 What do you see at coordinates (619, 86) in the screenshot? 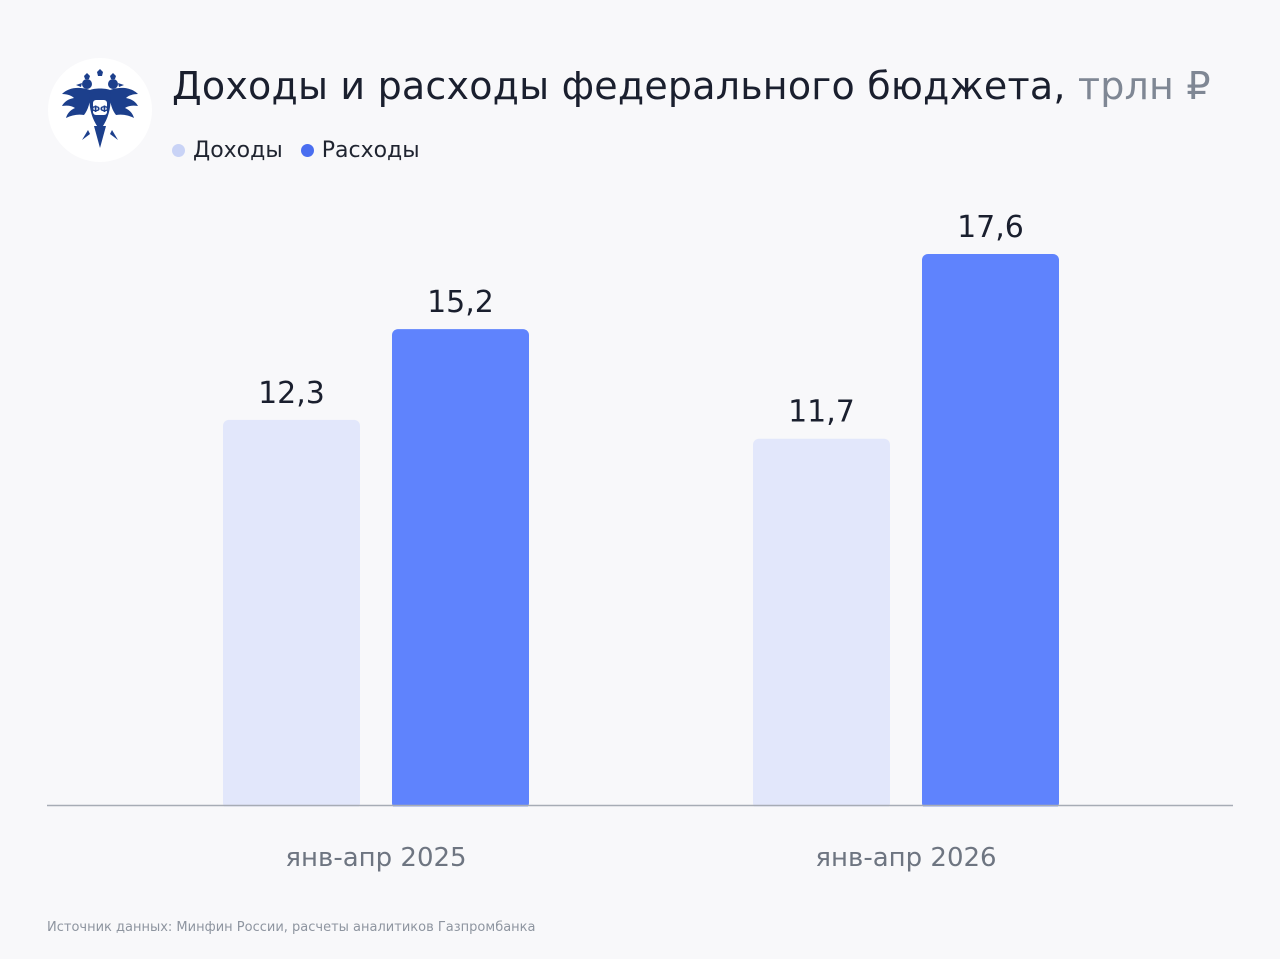
I see `chart-title-main: Доходы и расходы федерального бюджета,` at bounding box center [619, 86].